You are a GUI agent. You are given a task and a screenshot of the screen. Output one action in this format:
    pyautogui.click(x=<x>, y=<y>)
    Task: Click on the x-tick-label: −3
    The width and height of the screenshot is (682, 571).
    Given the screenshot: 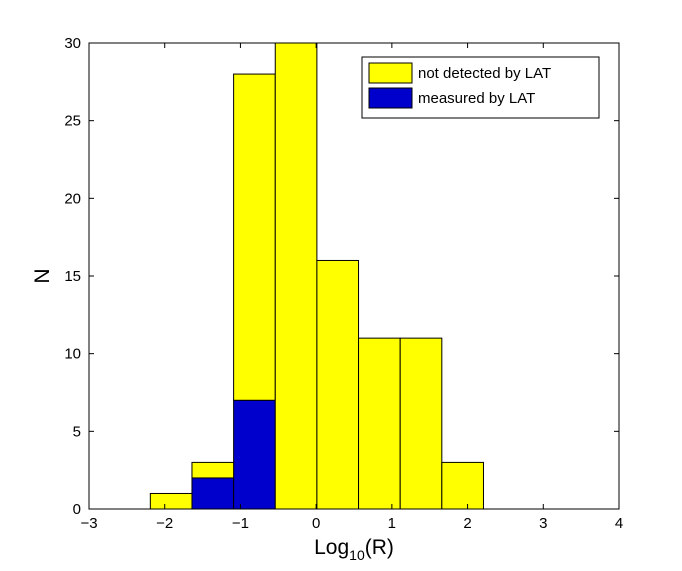 What is the action you would take?
    pyautogui.click(x=88, y=523)
    